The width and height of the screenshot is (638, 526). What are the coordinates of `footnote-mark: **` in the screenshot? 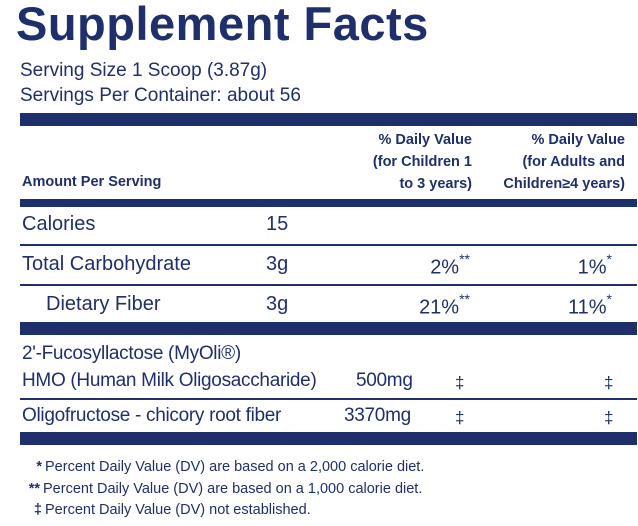 It's located at (34, 489).